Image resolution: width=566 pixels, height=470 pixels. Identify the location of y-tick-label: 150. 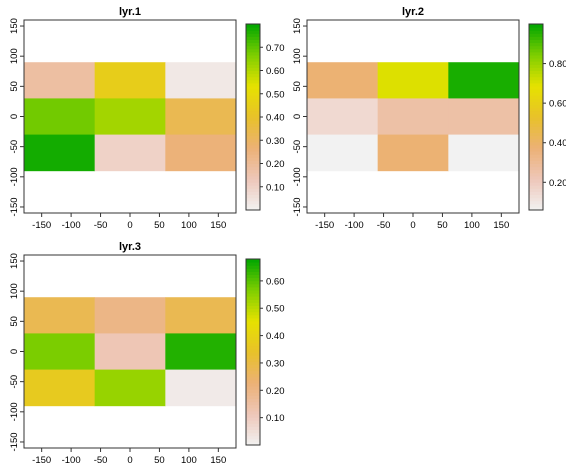
(297, 26).